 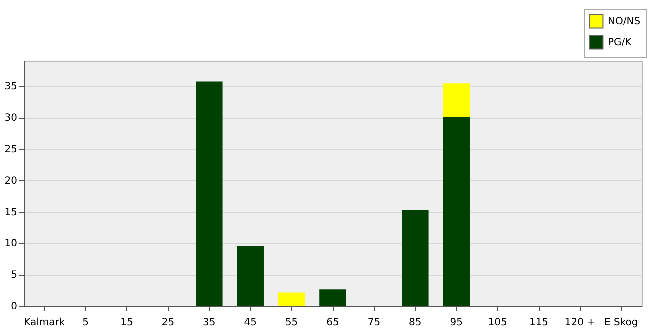 What do you see at coordinates (415, 323) in the screenshot?
I see `x-tick-label: 85` at bounding box center [415, 323].